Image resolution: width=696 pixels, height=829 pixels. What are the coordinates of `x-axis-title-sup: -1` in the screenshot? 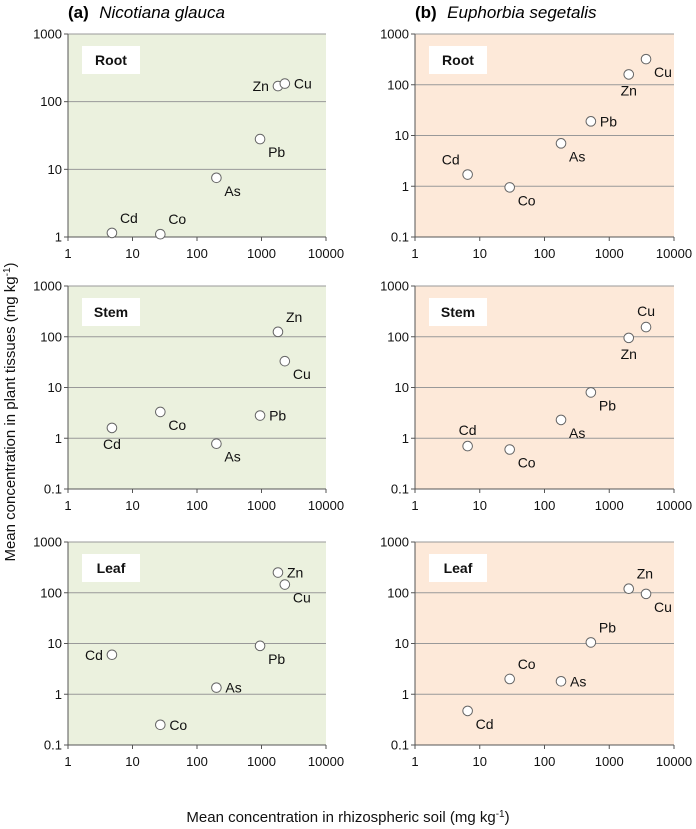 It's located at (500, 814).